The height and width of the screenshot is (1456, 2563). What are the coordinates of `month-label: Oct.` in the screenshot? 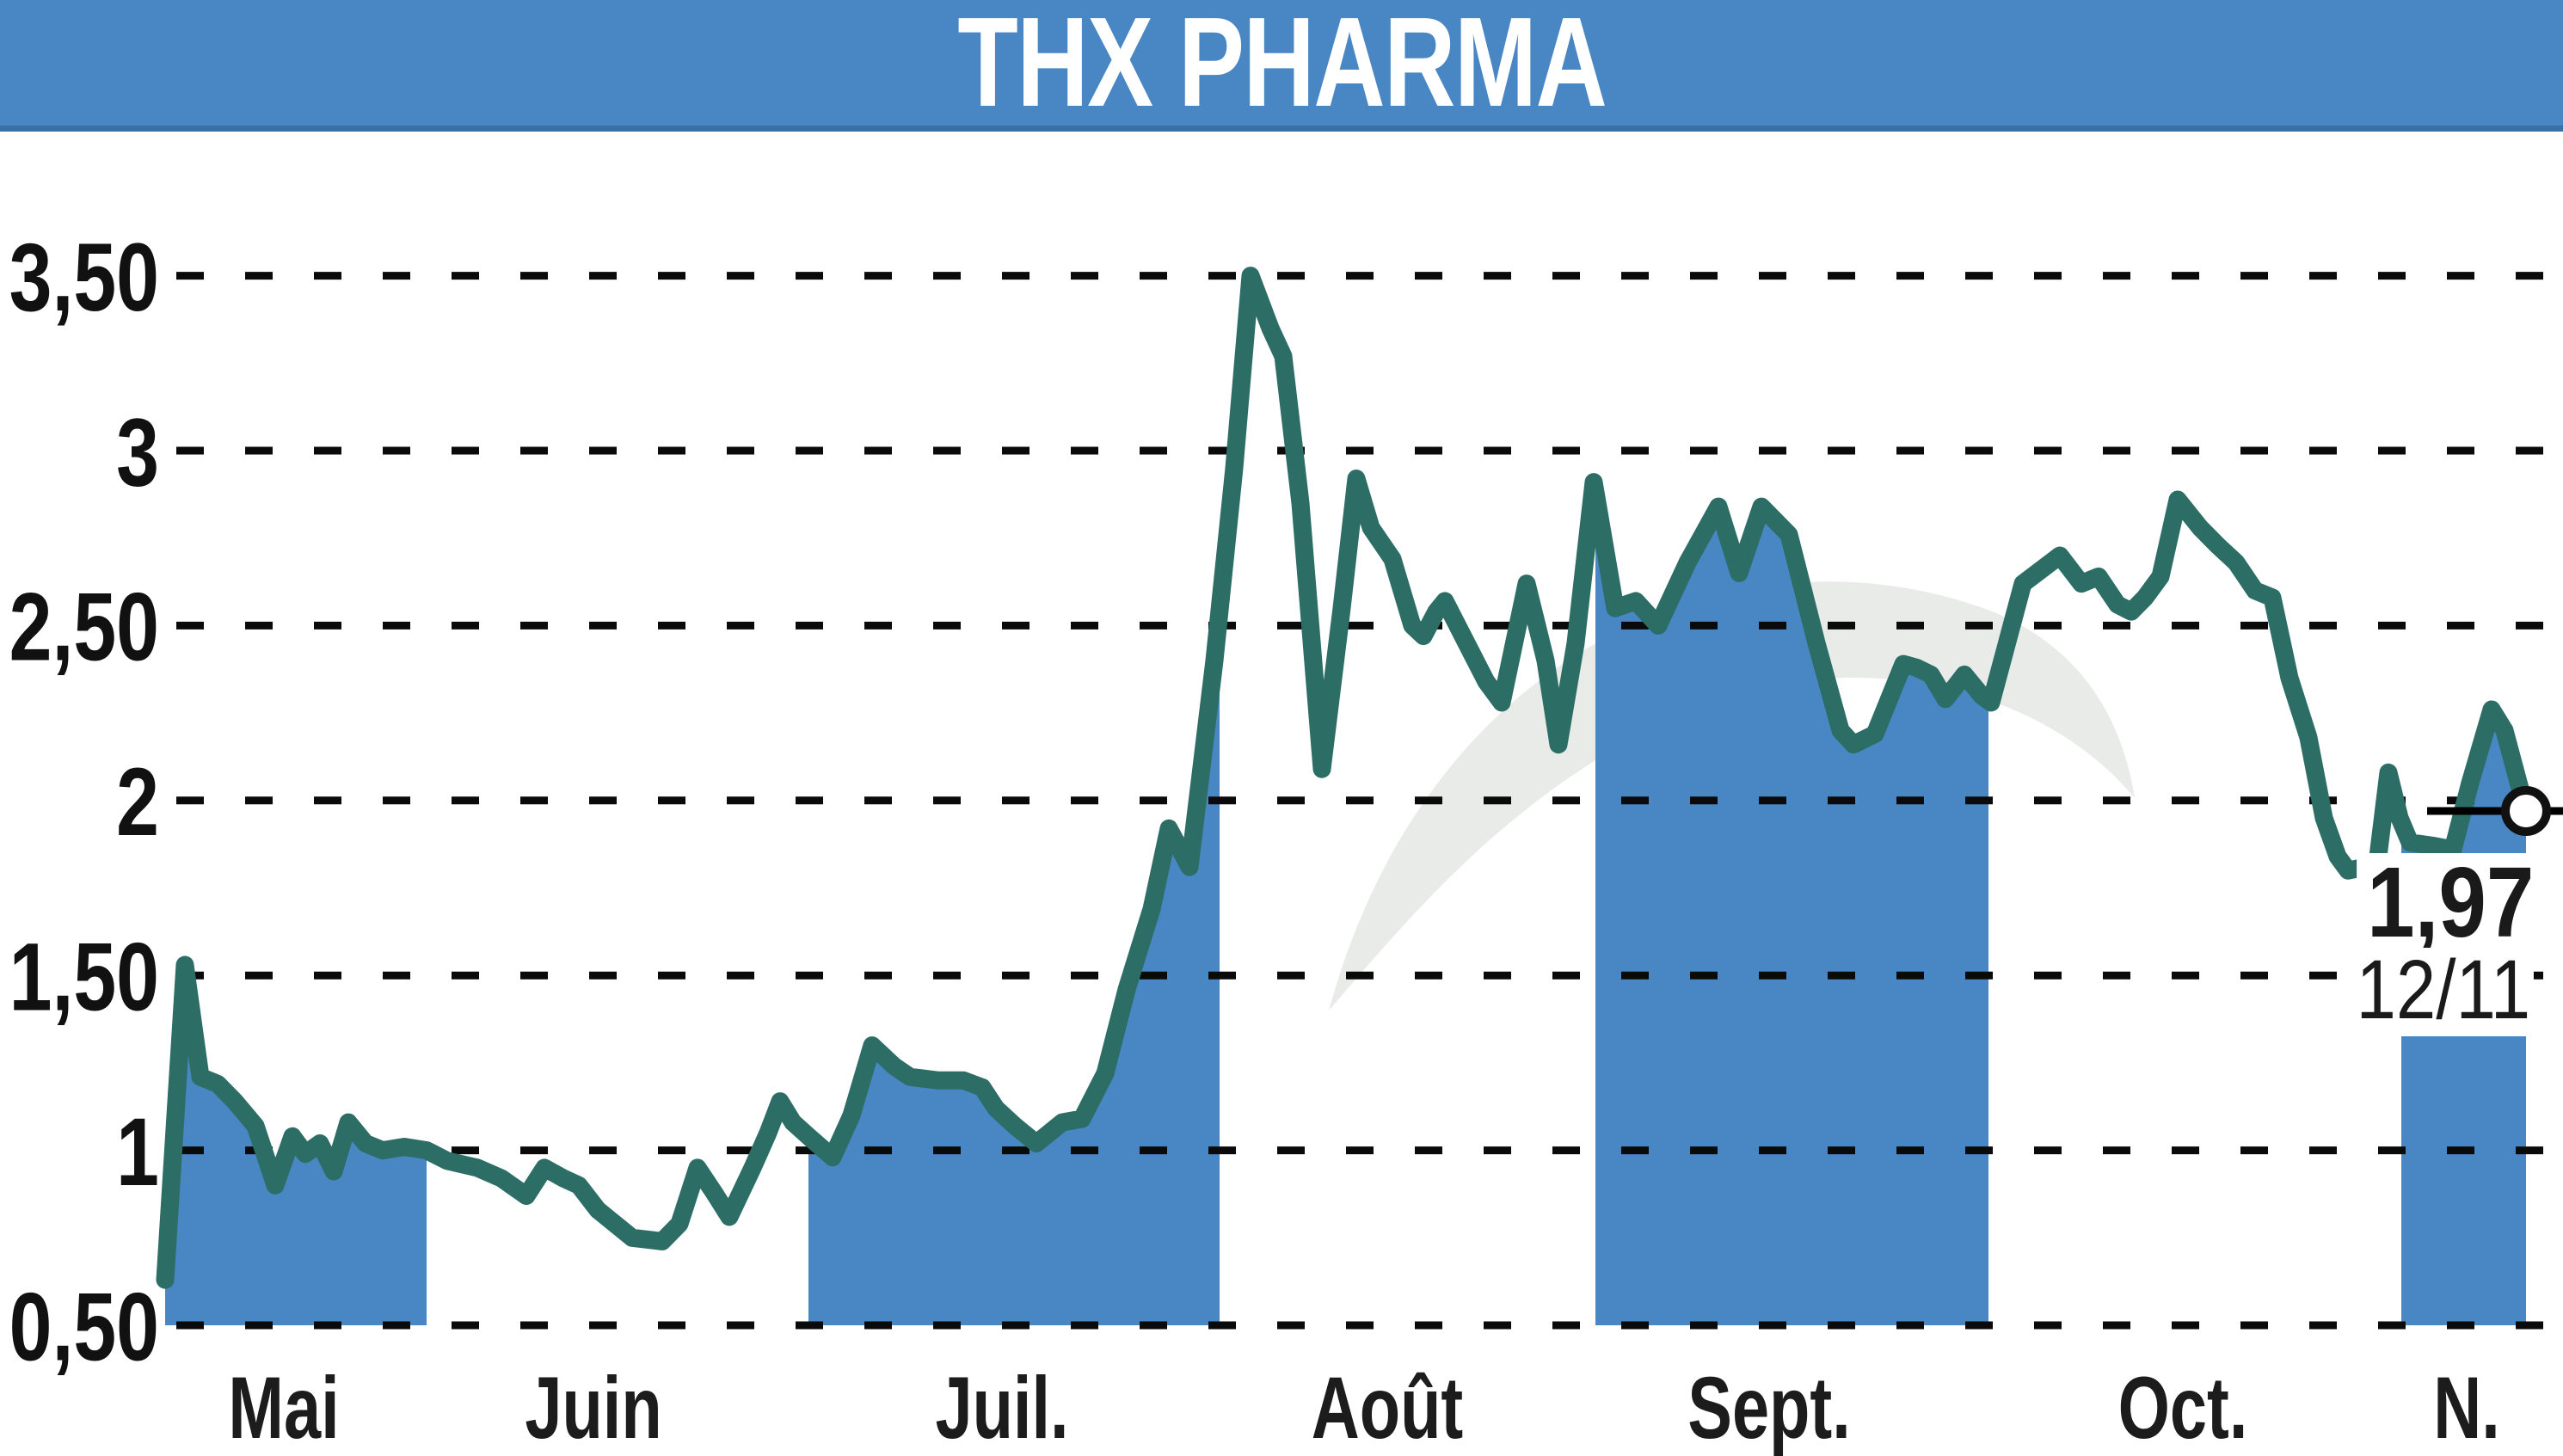 It's located at (2183, 1408).